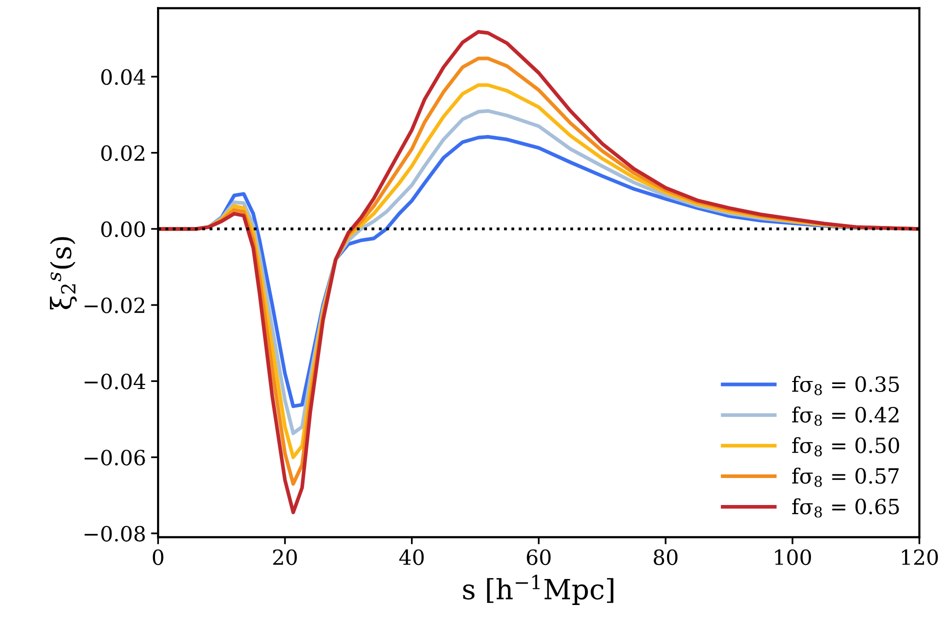 This screenshot has height=629, width=941. What do you see at coordinates (285, 557) in the screenshot?
I see `x-tick-label: 20` at bounding box center [285, 557].